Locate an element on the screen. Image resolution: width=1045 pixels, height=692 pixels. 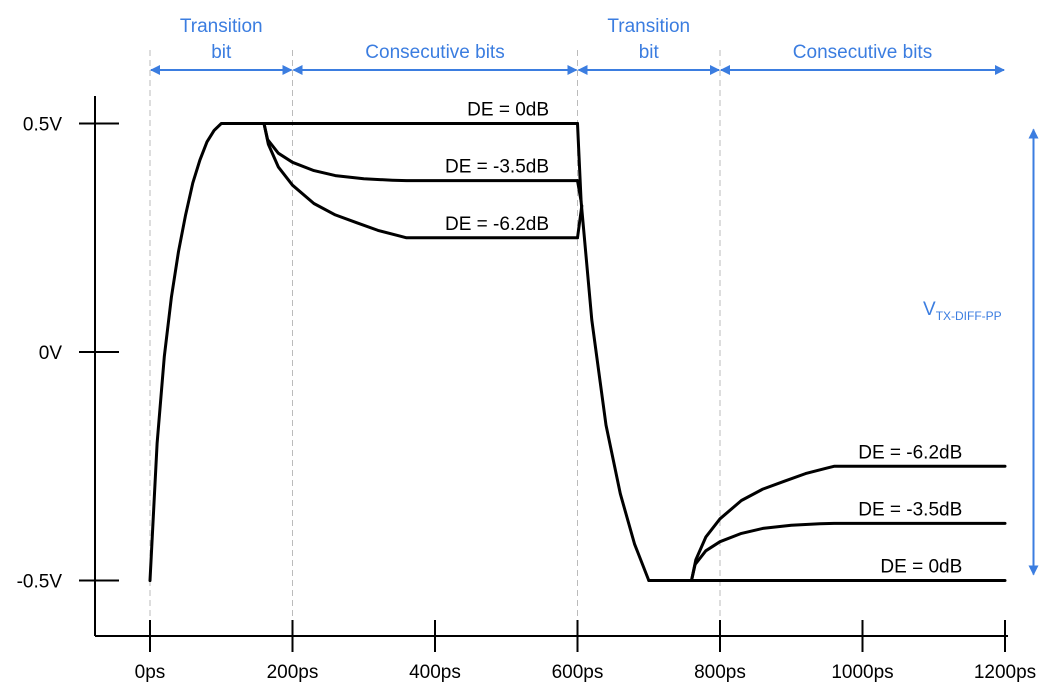
swing-label-main: V is located at coordinates (929, 309).